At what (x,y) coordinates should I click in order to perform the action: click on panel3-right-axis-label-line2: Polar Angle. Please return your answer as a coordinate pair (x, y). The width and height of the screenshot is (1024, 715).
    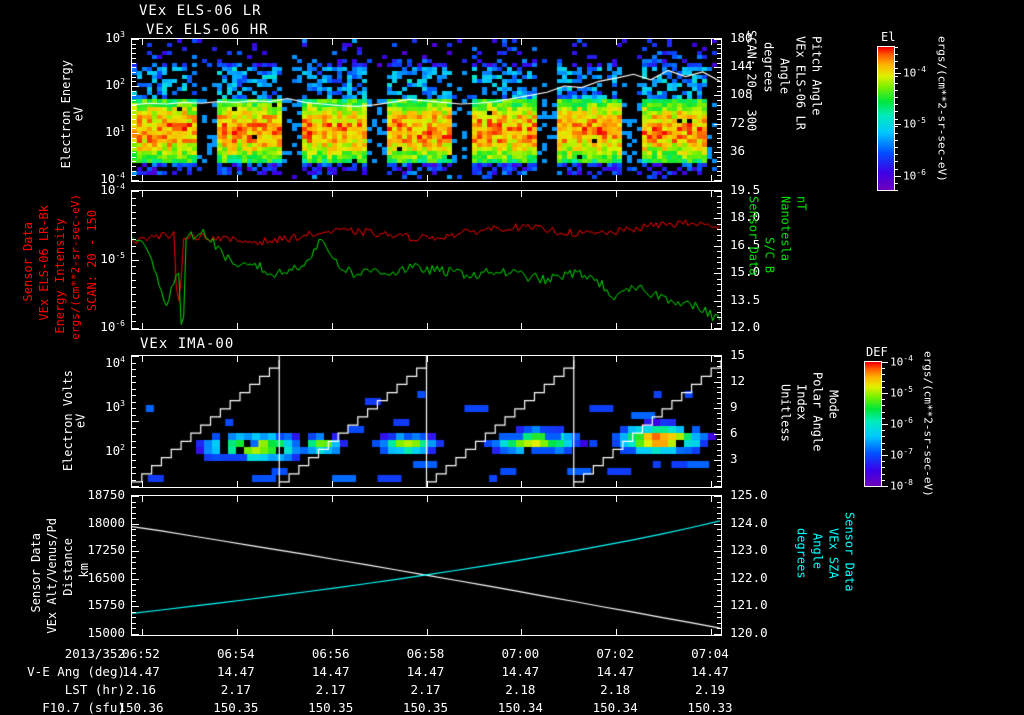
    Looking at the image, I should click on (817, 412).